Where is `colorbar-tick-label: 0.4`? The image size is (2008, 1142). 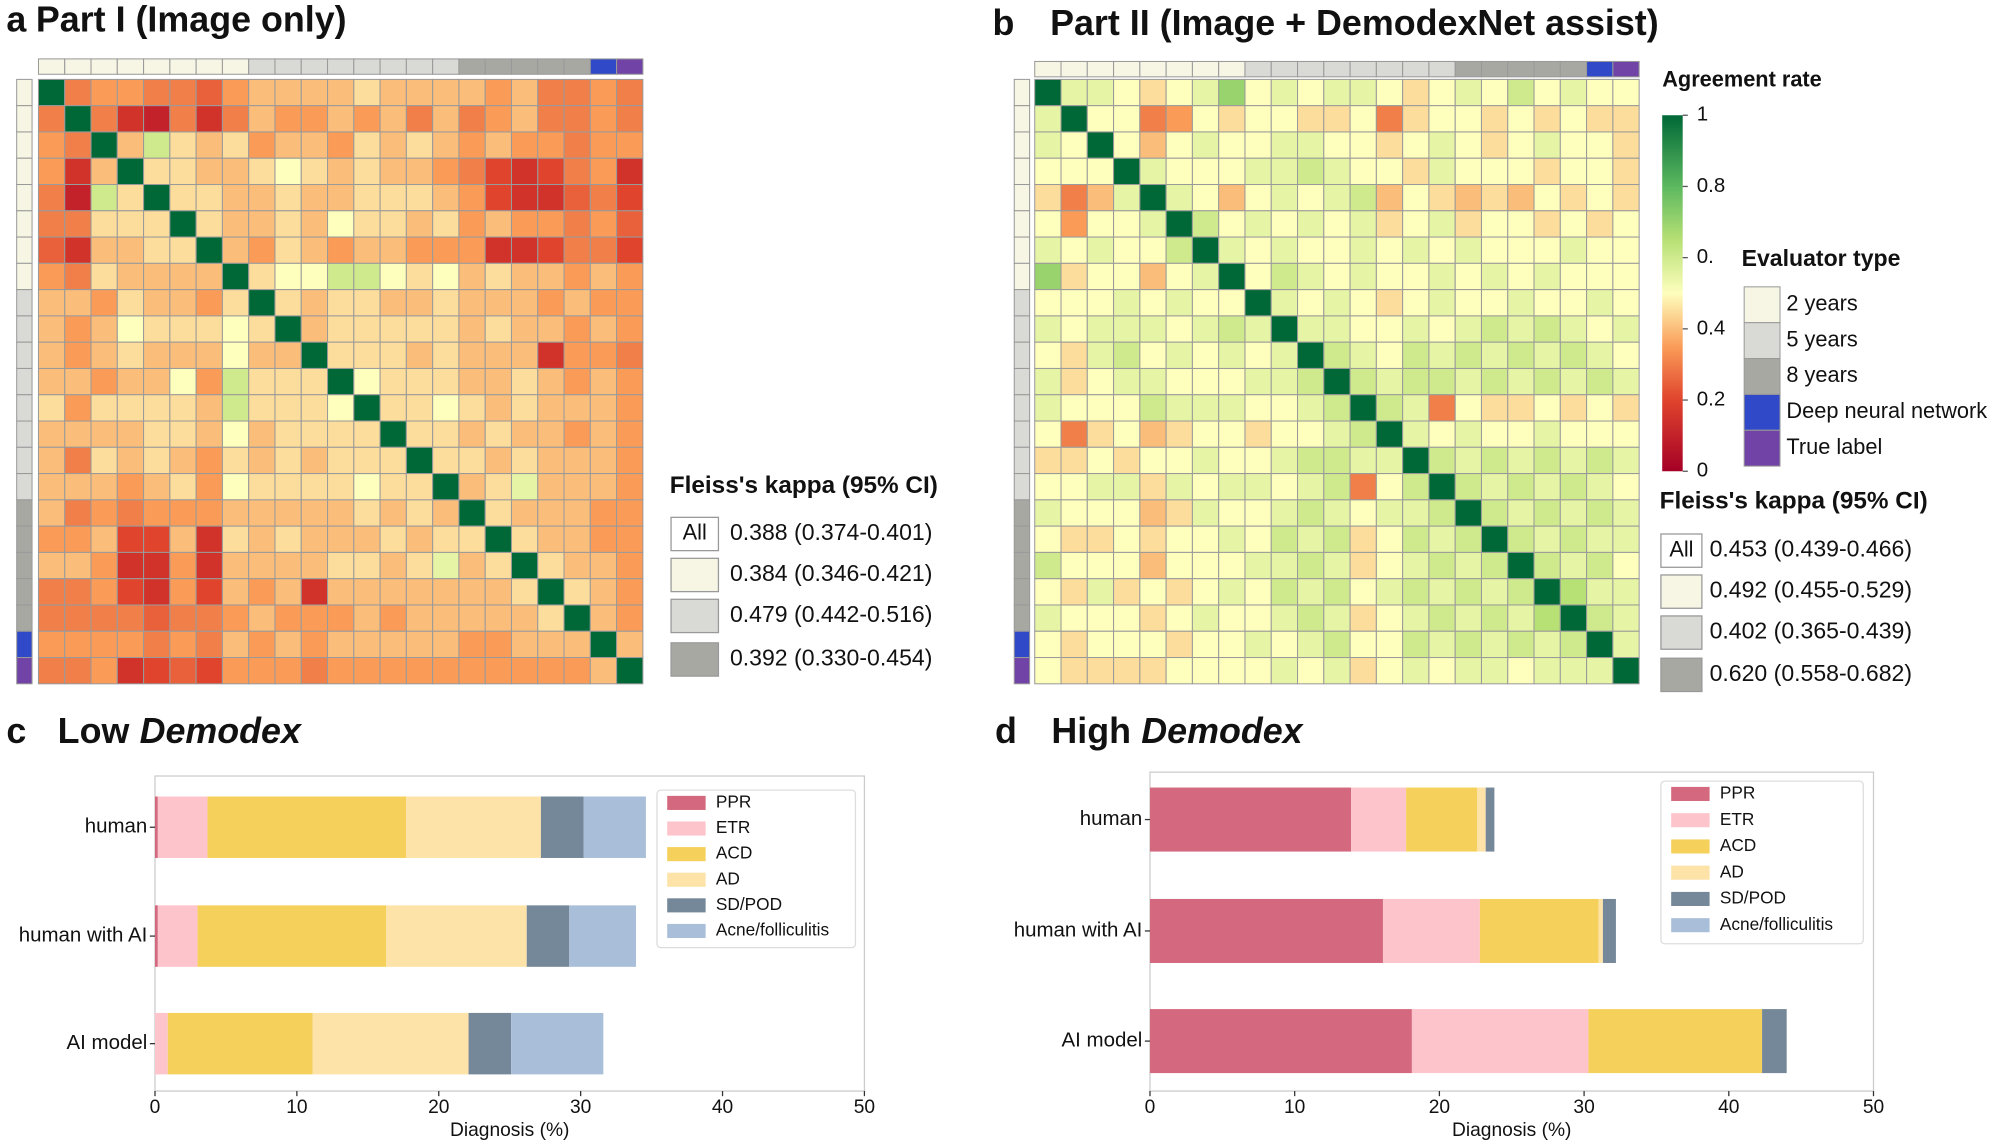
colorbar-tick-label: 0.4 is located at coordinates (1711, 327).